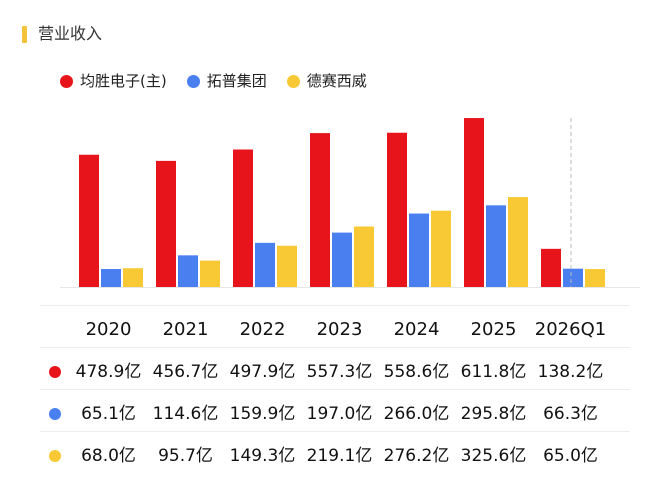 The height and width of the screenshot is (487, 650). I want to click on table-cell: 611.8亿, so click(493, 372).